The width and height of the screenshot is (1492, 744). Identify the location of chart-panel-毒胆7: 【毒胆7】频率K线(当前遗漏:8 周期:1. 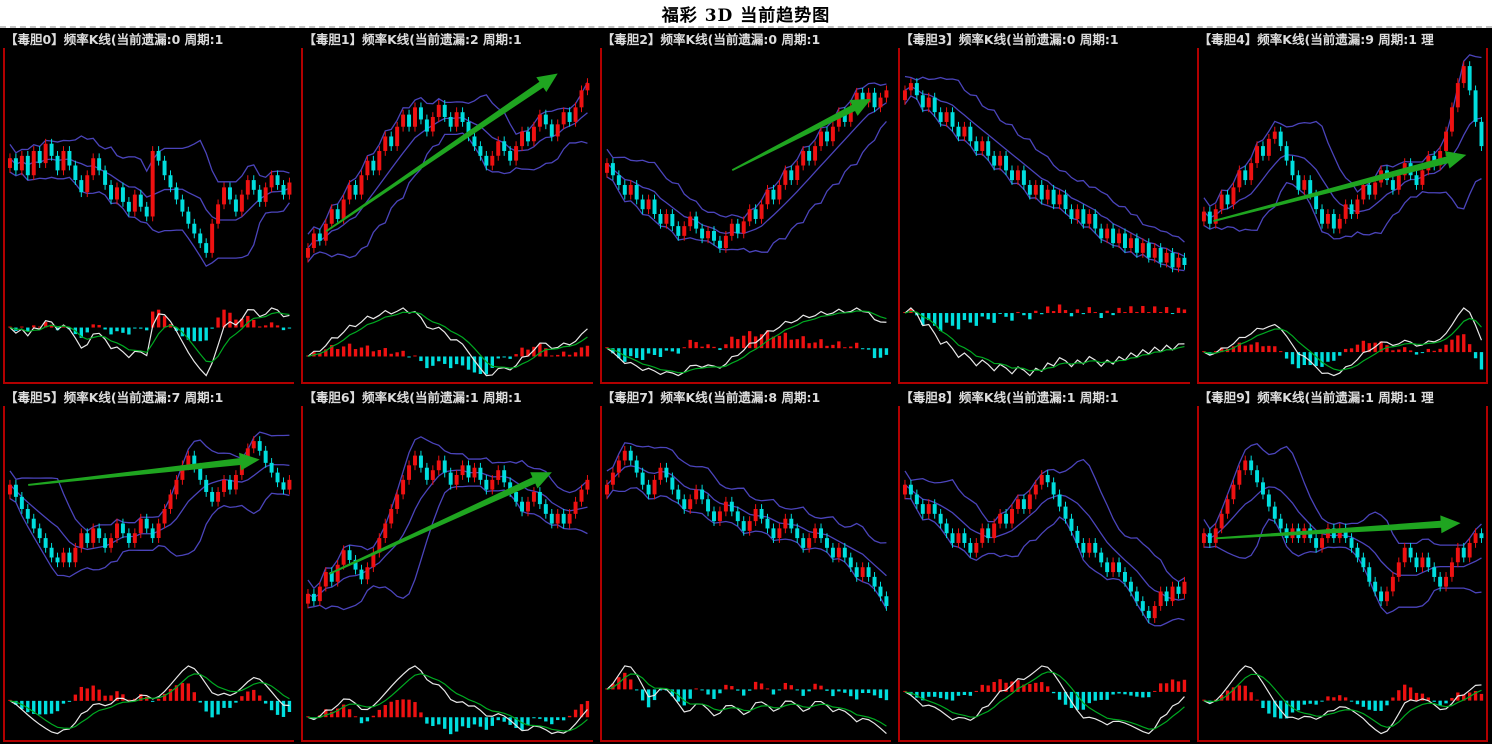
(746, 565).